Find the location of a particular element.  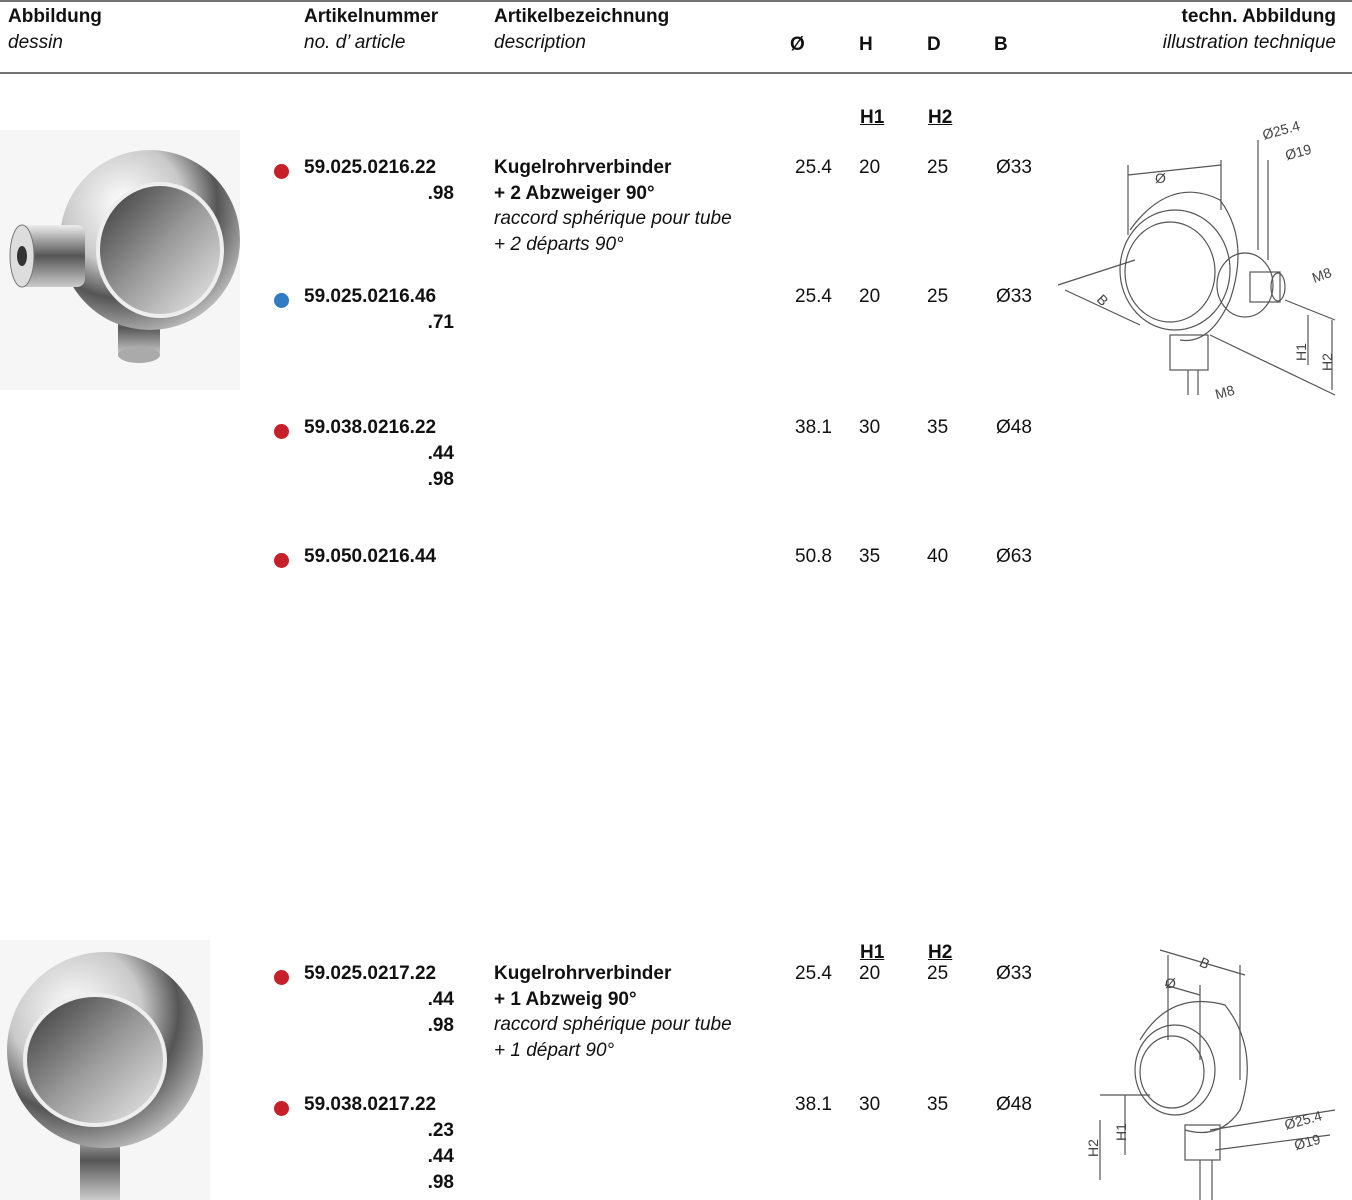

article-number: 59.025.0216.22 is located at coordinates (370, 167).